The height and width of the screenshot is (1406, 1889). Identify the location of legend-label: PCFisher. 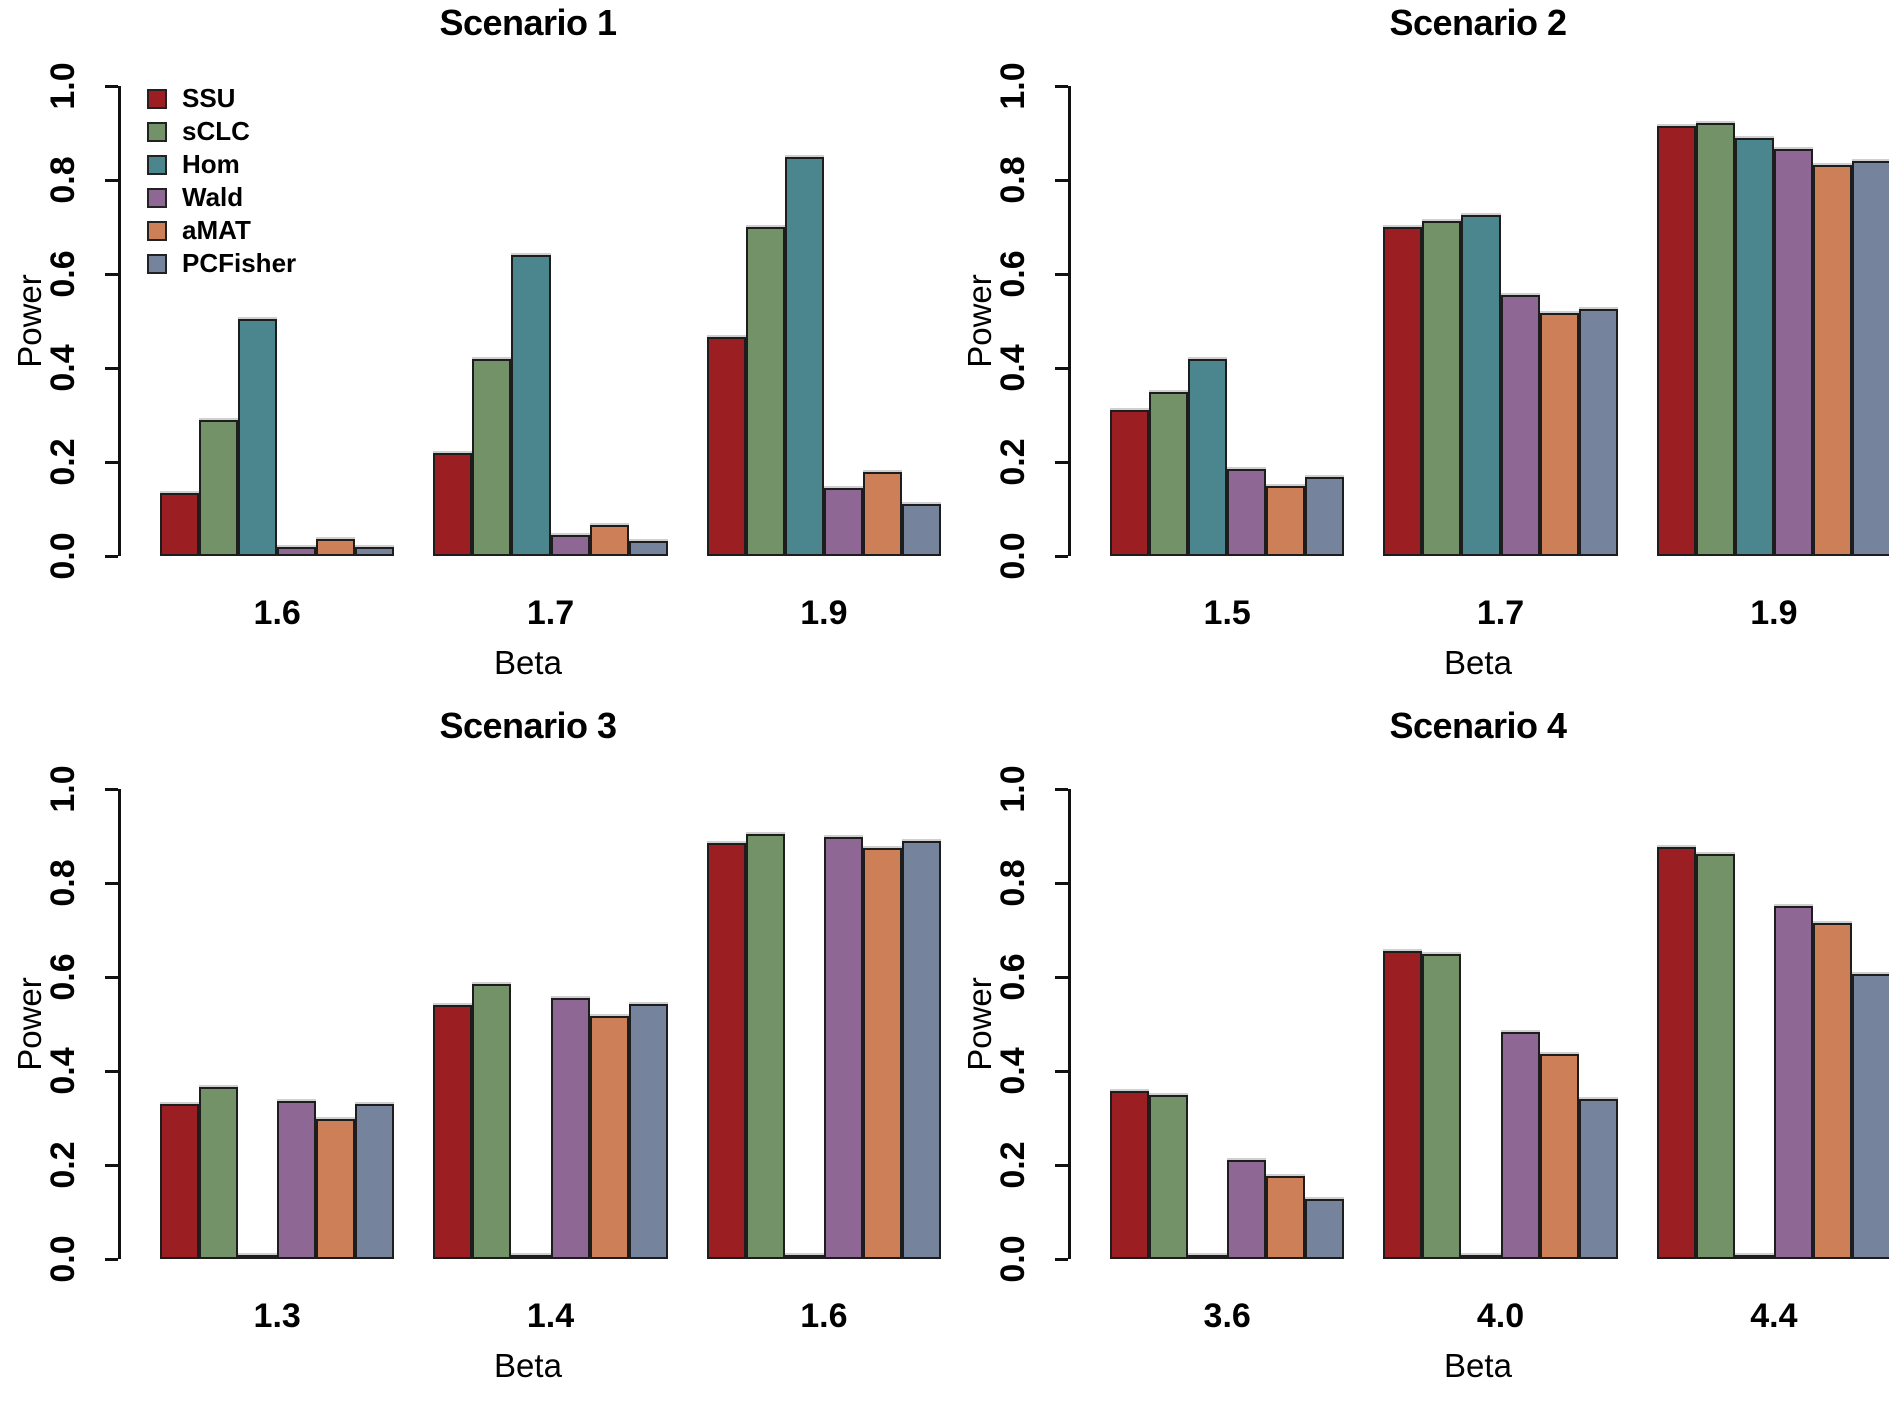
(239, 263).